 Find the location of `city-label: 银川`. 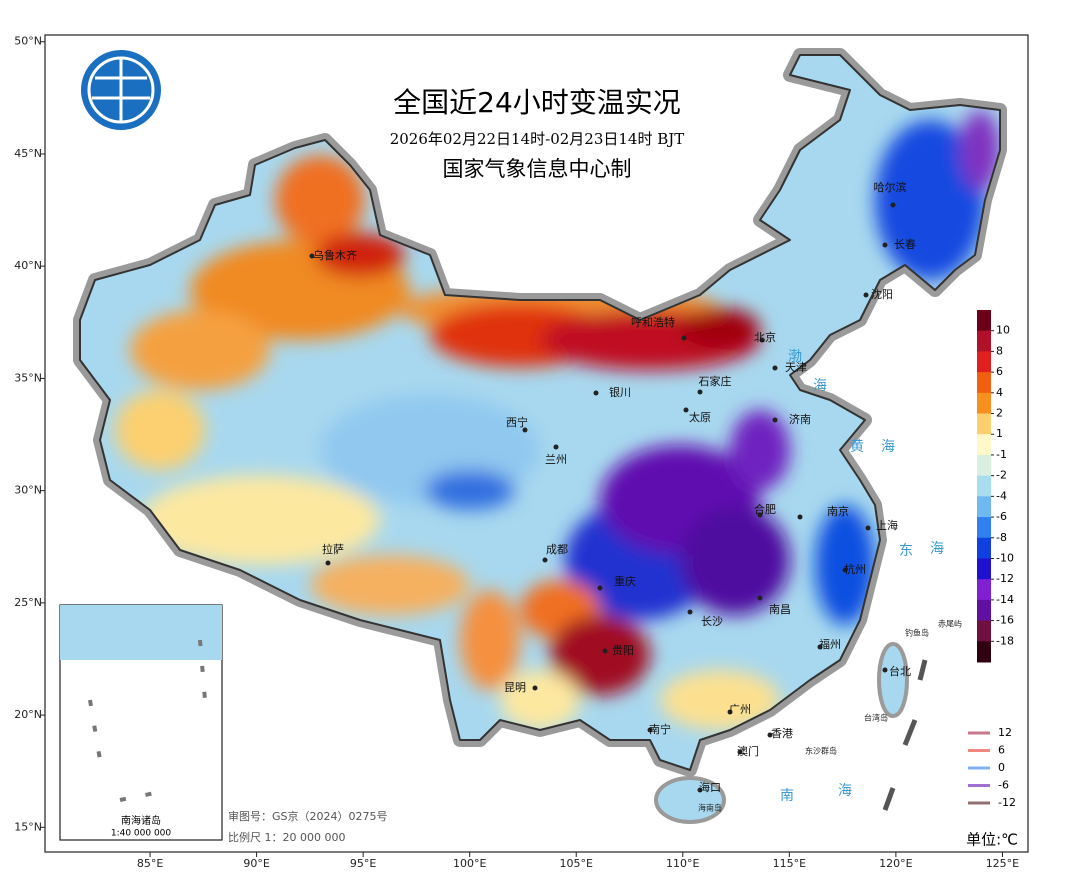

city-label: 银川 is located at coordinates (620, 392).